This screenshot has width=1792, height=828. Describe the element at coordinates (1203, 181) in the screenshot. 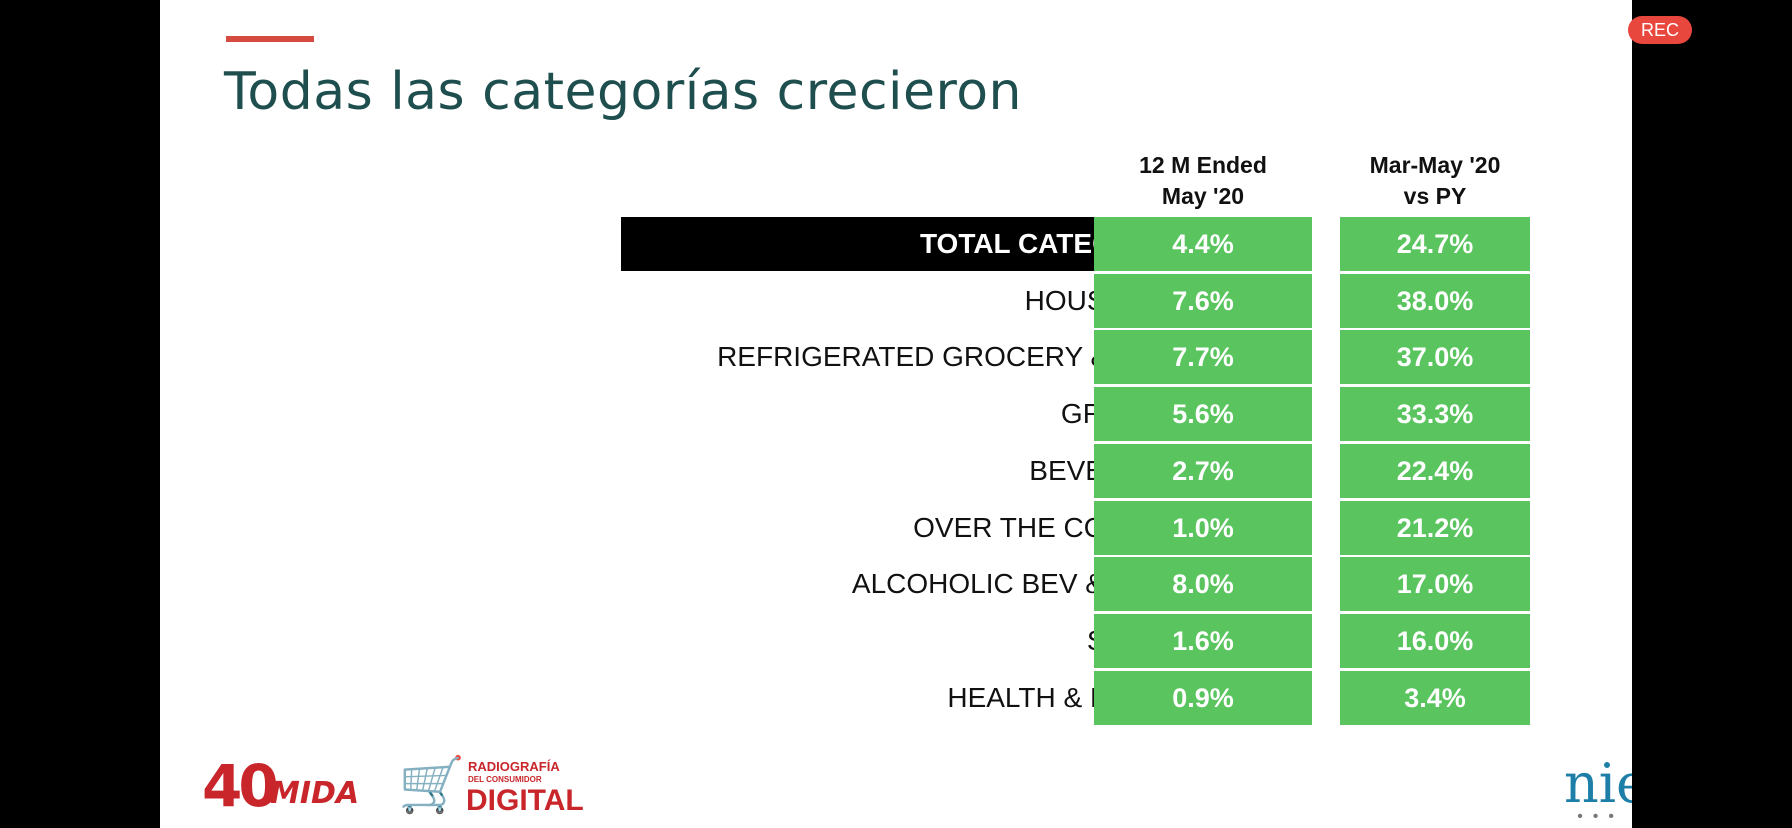

I see `column-header-12m: 12 M Ended May '20` at that location.